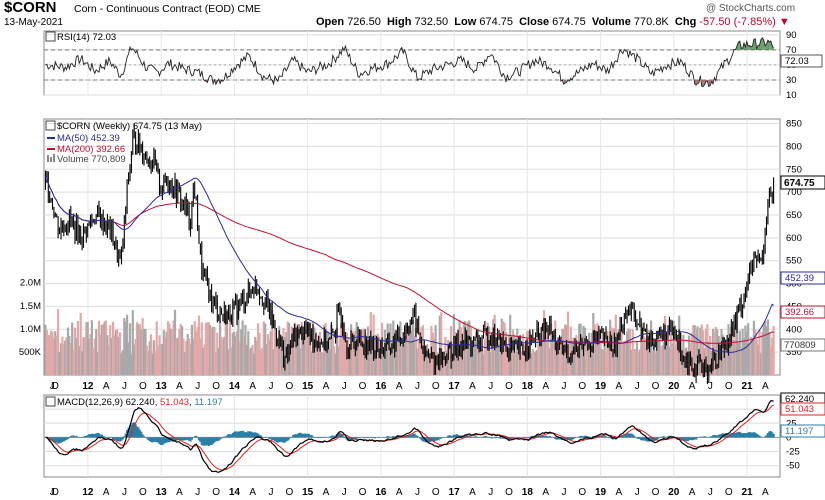 The width and height of the screenshot is (825, 500). I want to click on ma200-last-badge: 392.66, so click(802, 312).